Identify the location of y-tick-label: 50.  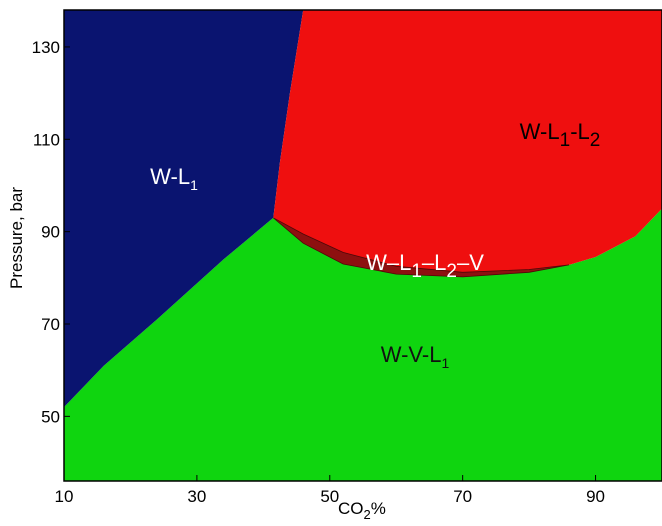
(50, 416).